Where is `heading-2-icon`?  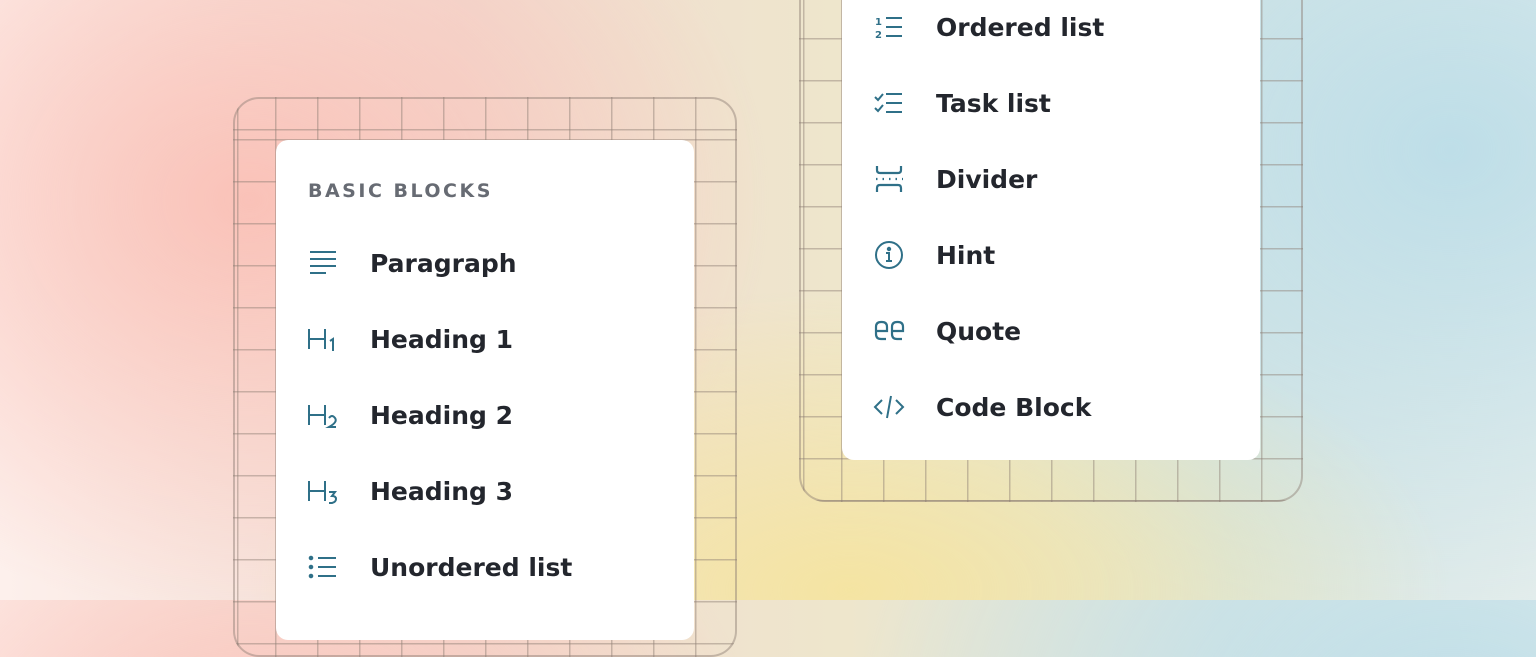 heading-2-icon is located at coordinates (323, 415).